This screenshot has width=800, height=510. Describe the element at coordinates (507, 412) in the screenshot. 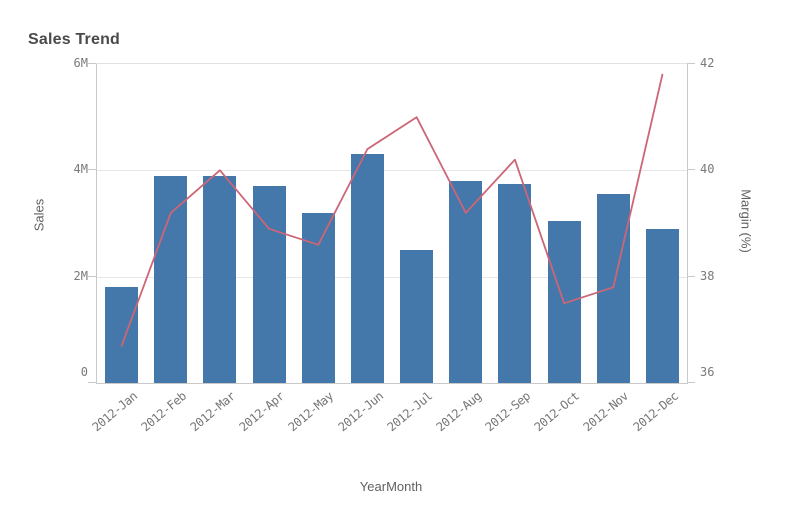

I see `x-label-2012-Sep: 2012-Sep` at that location.